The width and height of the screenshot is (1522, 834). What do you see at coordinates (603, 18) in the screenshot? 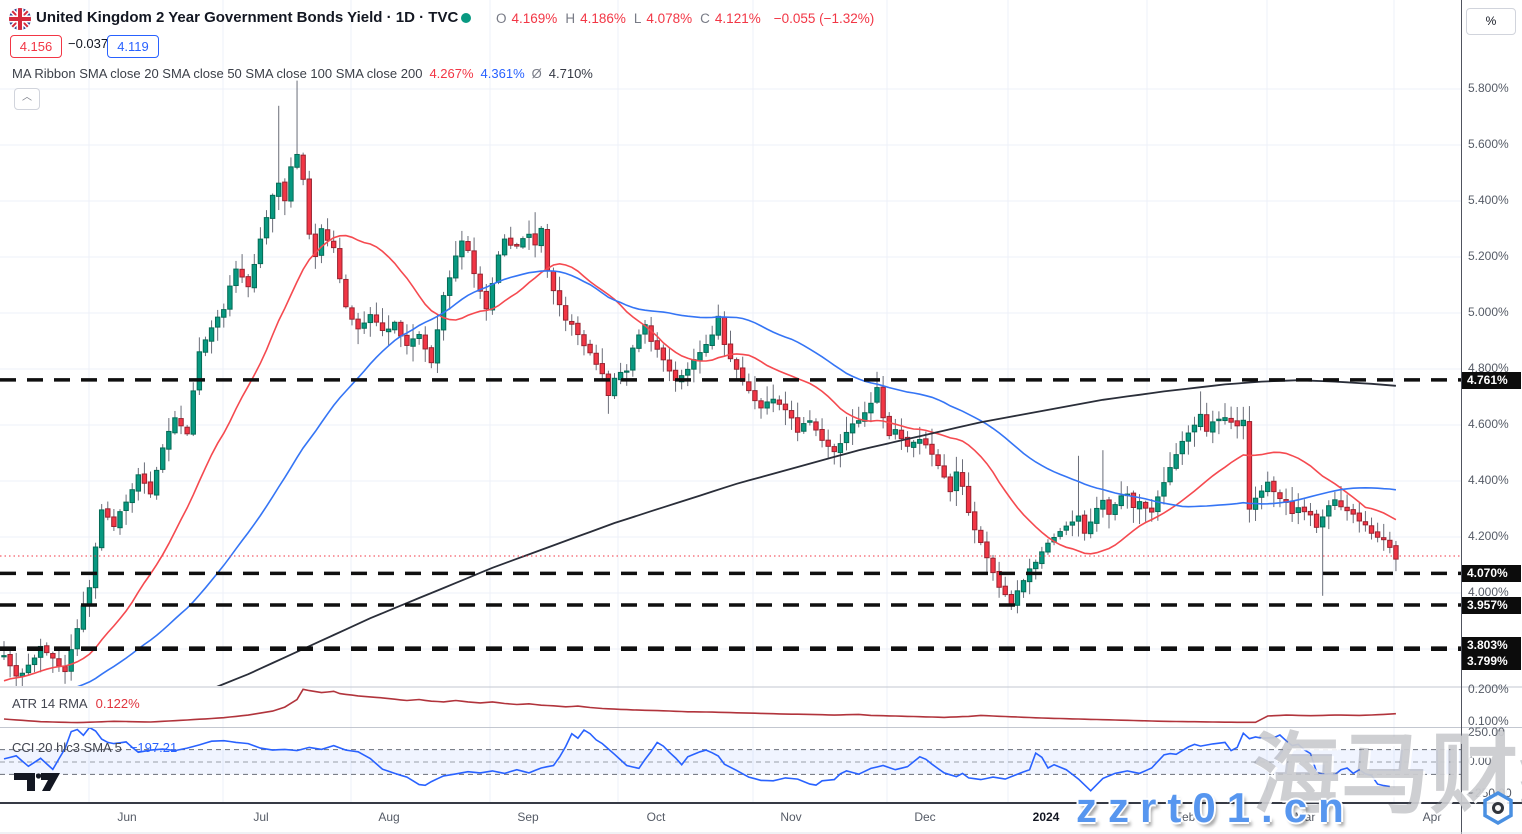
I see `high-value: 4.186%` at bounding box center [603, 18].